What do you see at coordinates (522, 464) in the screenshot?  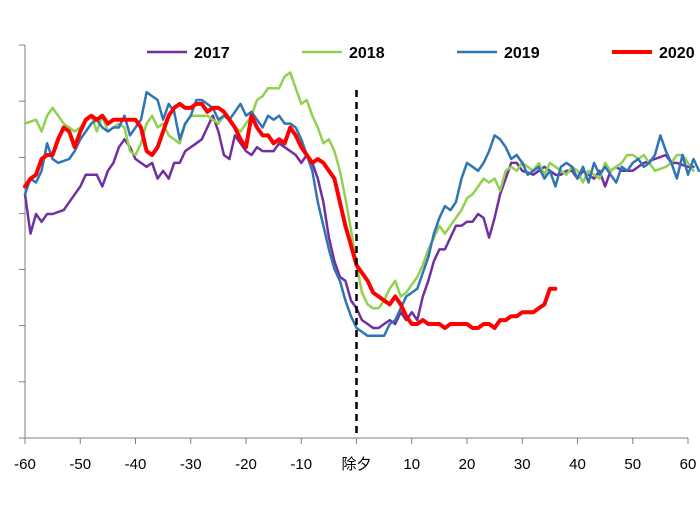 I see `x-tick-label: 30` at bounding box center [522, 464].